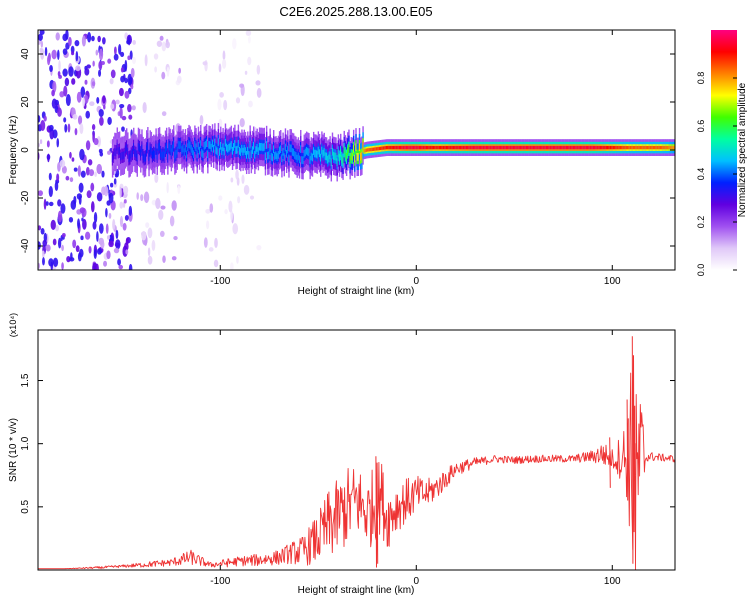 This screenshot has width=750, height=600. What do you see at coordinates (724, 150) in the screenshot?
I see `colorbar-bar` at bounding box center [724, 150].